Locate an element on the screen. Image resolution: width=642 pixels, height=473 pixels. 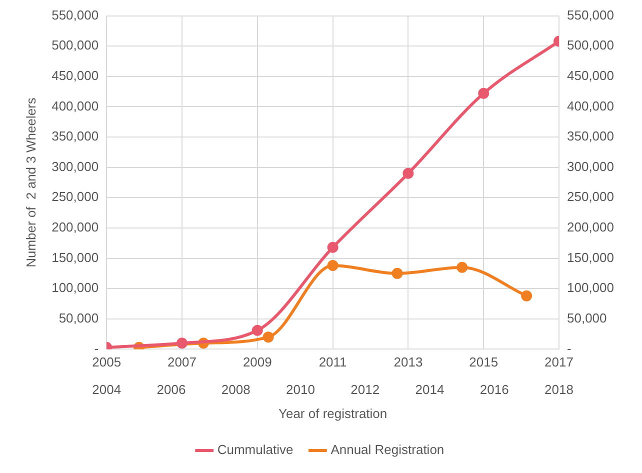
x2-tick-label: 2010 is located at coordinates (300, 390).